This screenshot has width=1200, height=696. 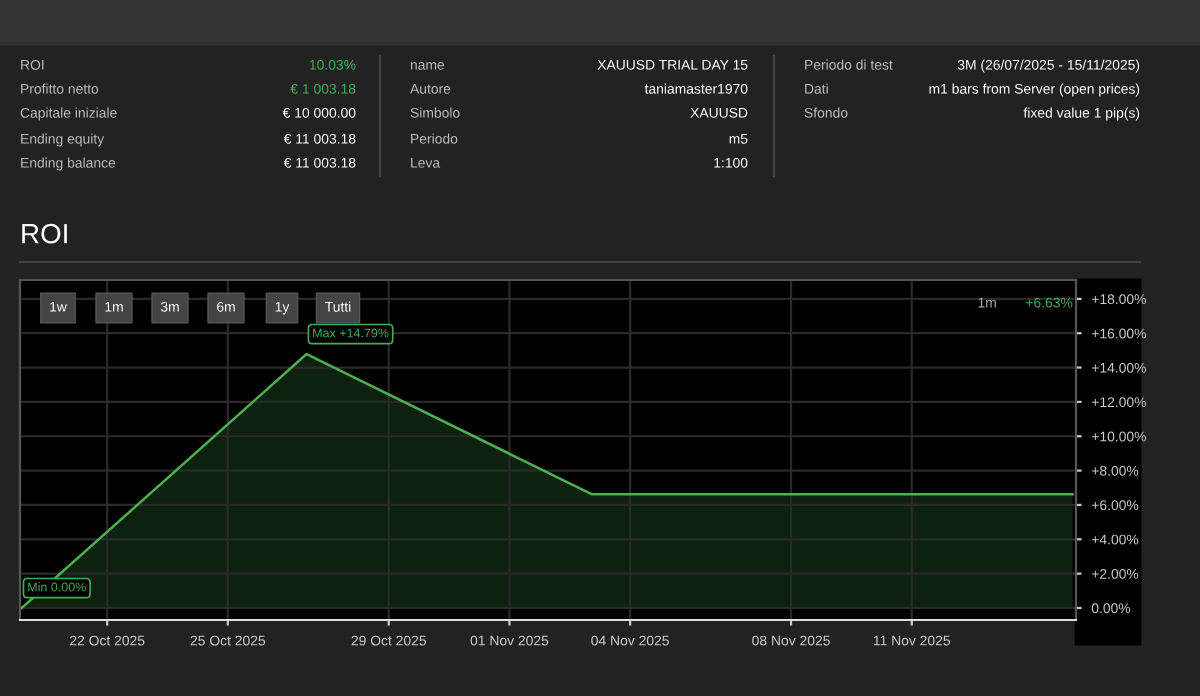 I want to click on chart-title: ROI, so click(x=44, y=233).